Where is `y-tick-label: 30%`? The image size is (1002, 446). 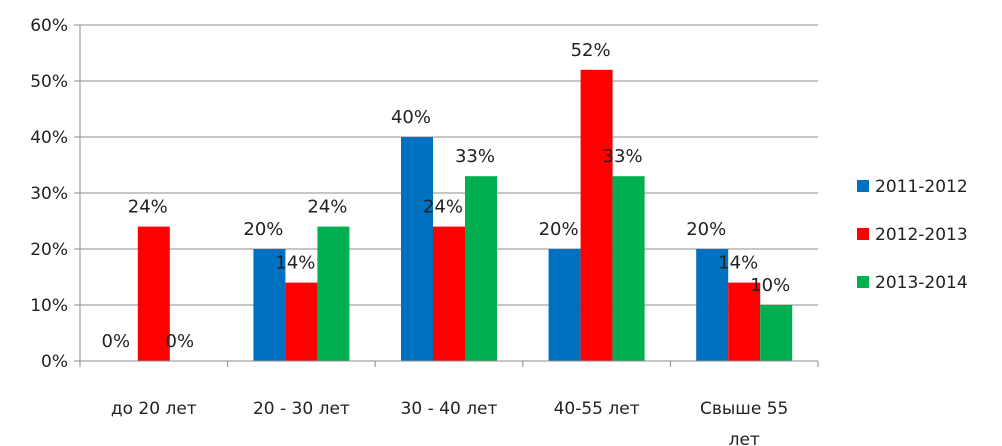
y-tick-label: 30% is located at coordinates (49, 194).